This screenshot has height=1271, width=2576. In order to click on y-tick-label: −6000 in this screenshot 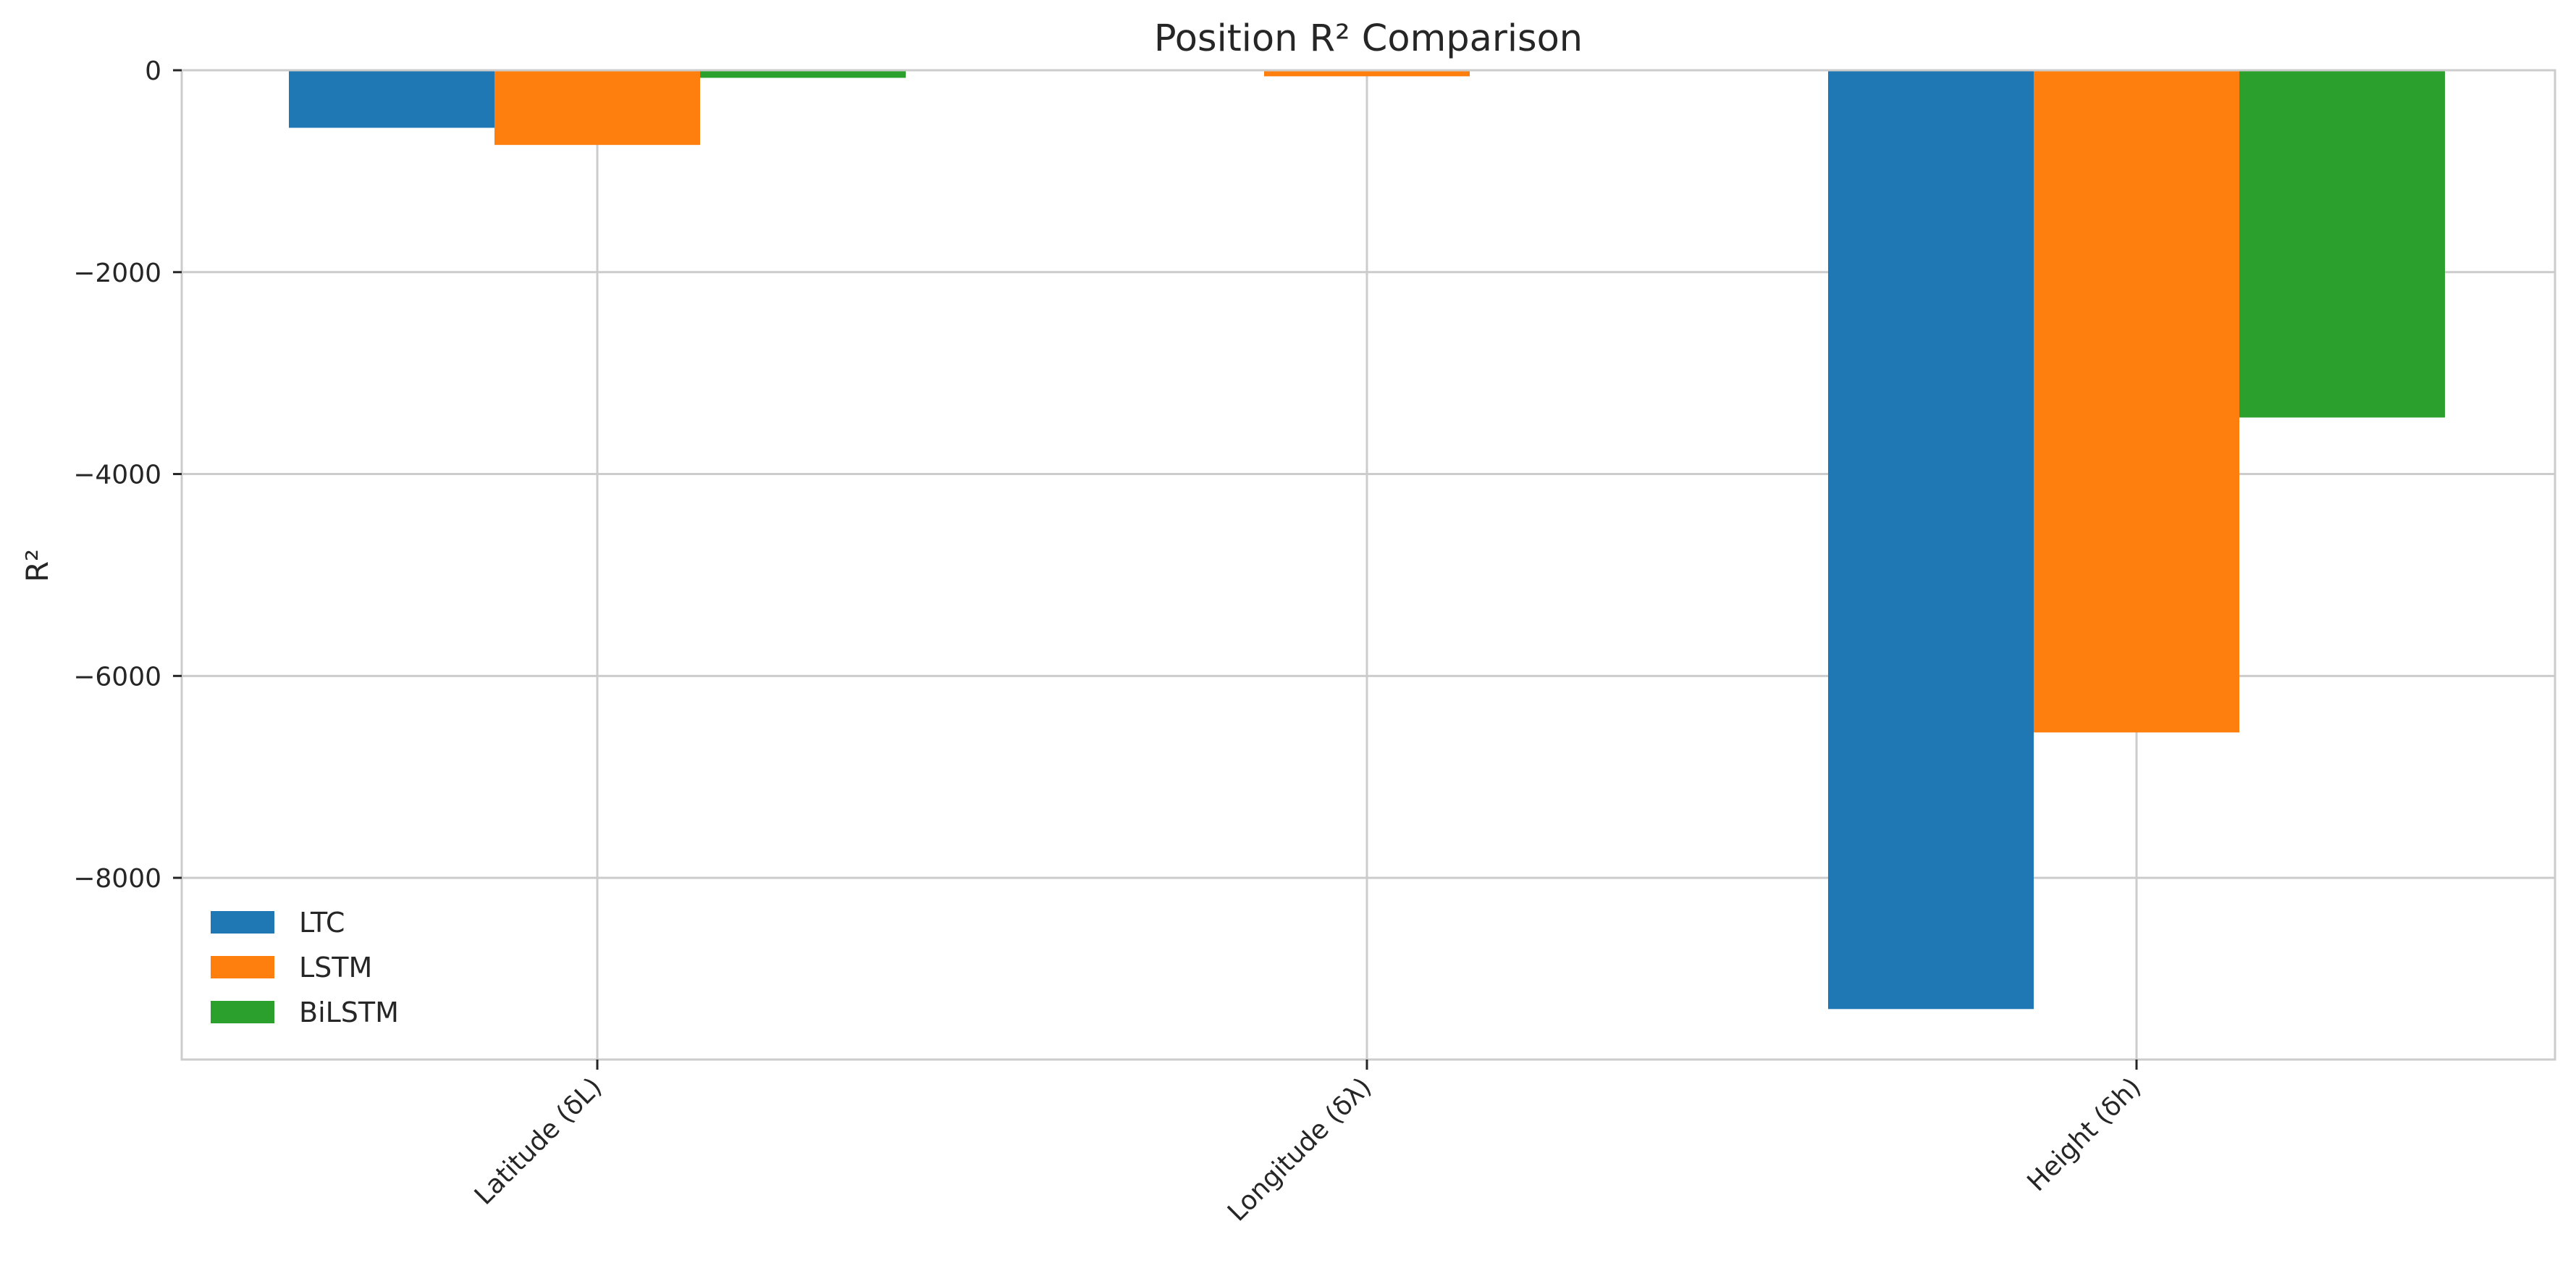, I will do `click(117, 677)`.